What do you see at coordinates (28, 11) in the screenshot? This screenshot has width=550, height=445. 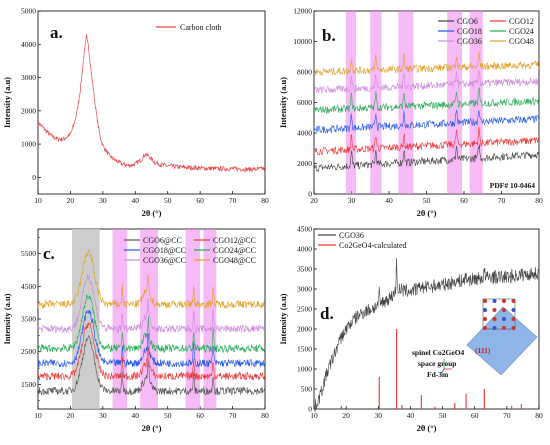 I see `y-tick-label: 5000` at bounding box center [28, 11].